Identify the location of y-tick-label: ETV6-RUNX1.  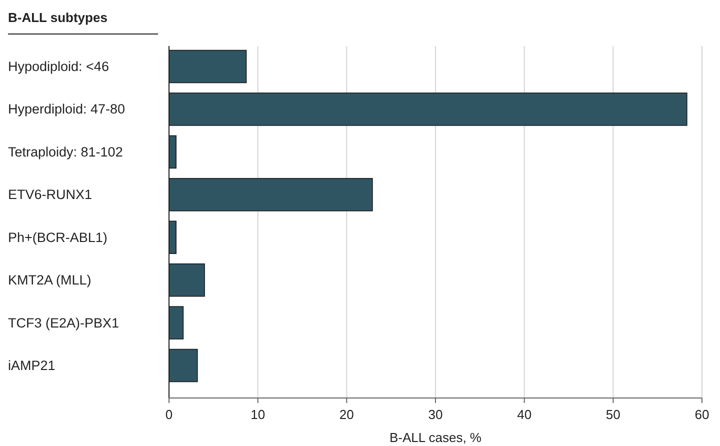
(50, 194).